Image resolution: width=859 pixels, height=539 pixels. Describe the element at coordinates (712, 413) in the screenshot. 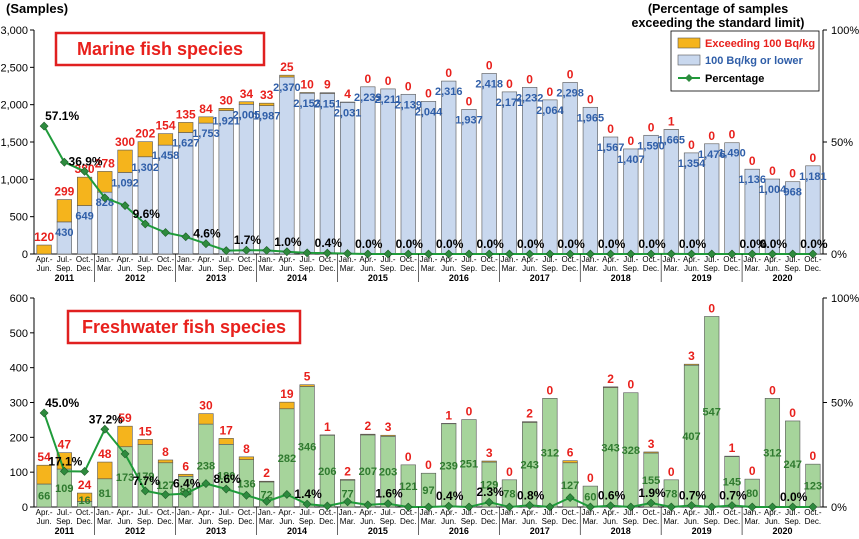

I see `lower-count-label: 547` at that location.